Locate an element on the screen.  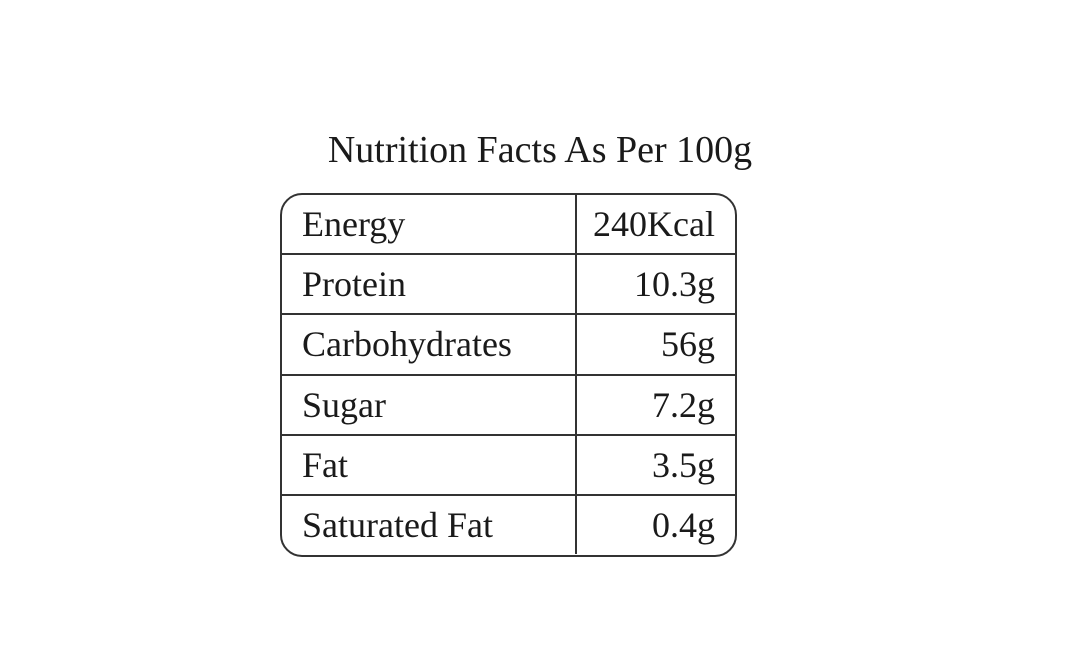
table-row: Fat 3.5g is located at coordinates (508, 464).